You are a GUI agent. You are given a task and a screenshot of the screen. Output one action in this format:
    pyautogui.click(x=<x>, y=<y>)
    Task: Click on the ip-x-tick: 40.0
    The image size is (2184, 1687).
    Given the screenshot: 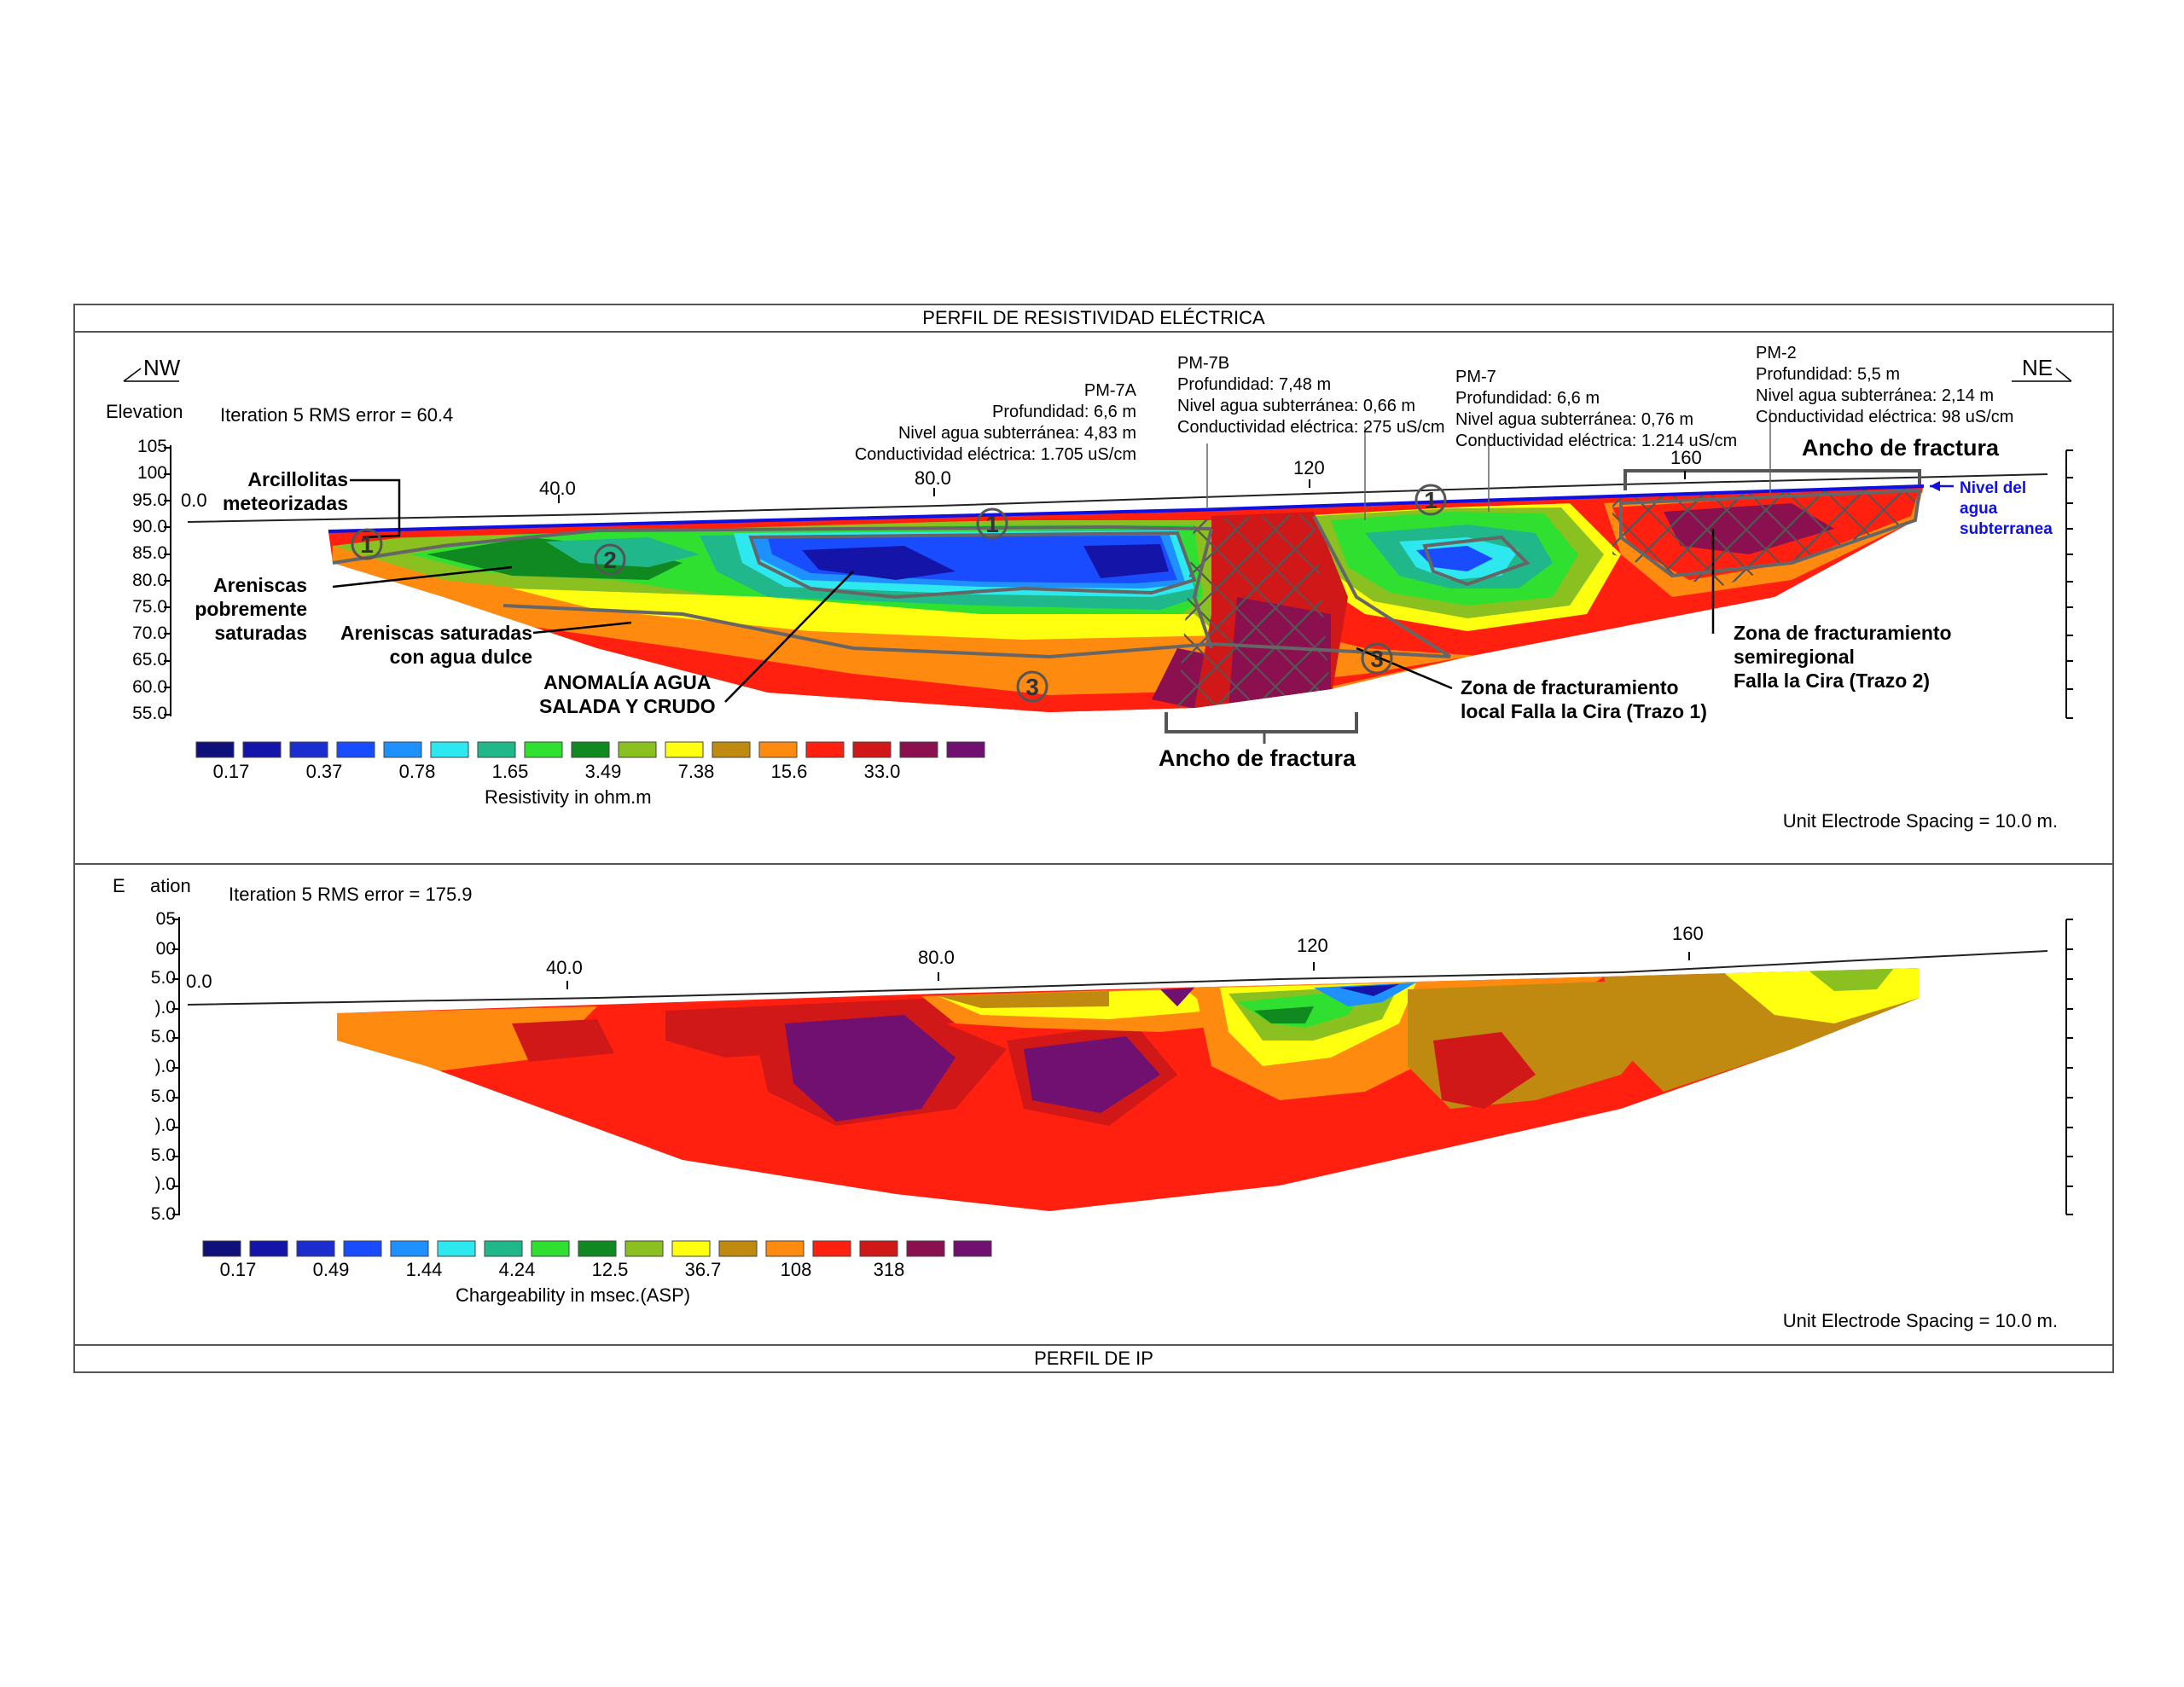 What is the action you would take?
    pyautogui.click(x=564, y=968)
    